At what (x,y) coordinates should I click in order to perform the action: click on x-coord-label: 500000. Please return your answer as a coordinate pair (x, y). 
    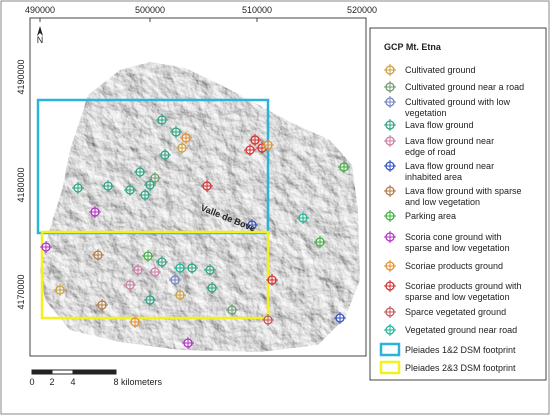
    Looking at the image, I should click on (150, 10).